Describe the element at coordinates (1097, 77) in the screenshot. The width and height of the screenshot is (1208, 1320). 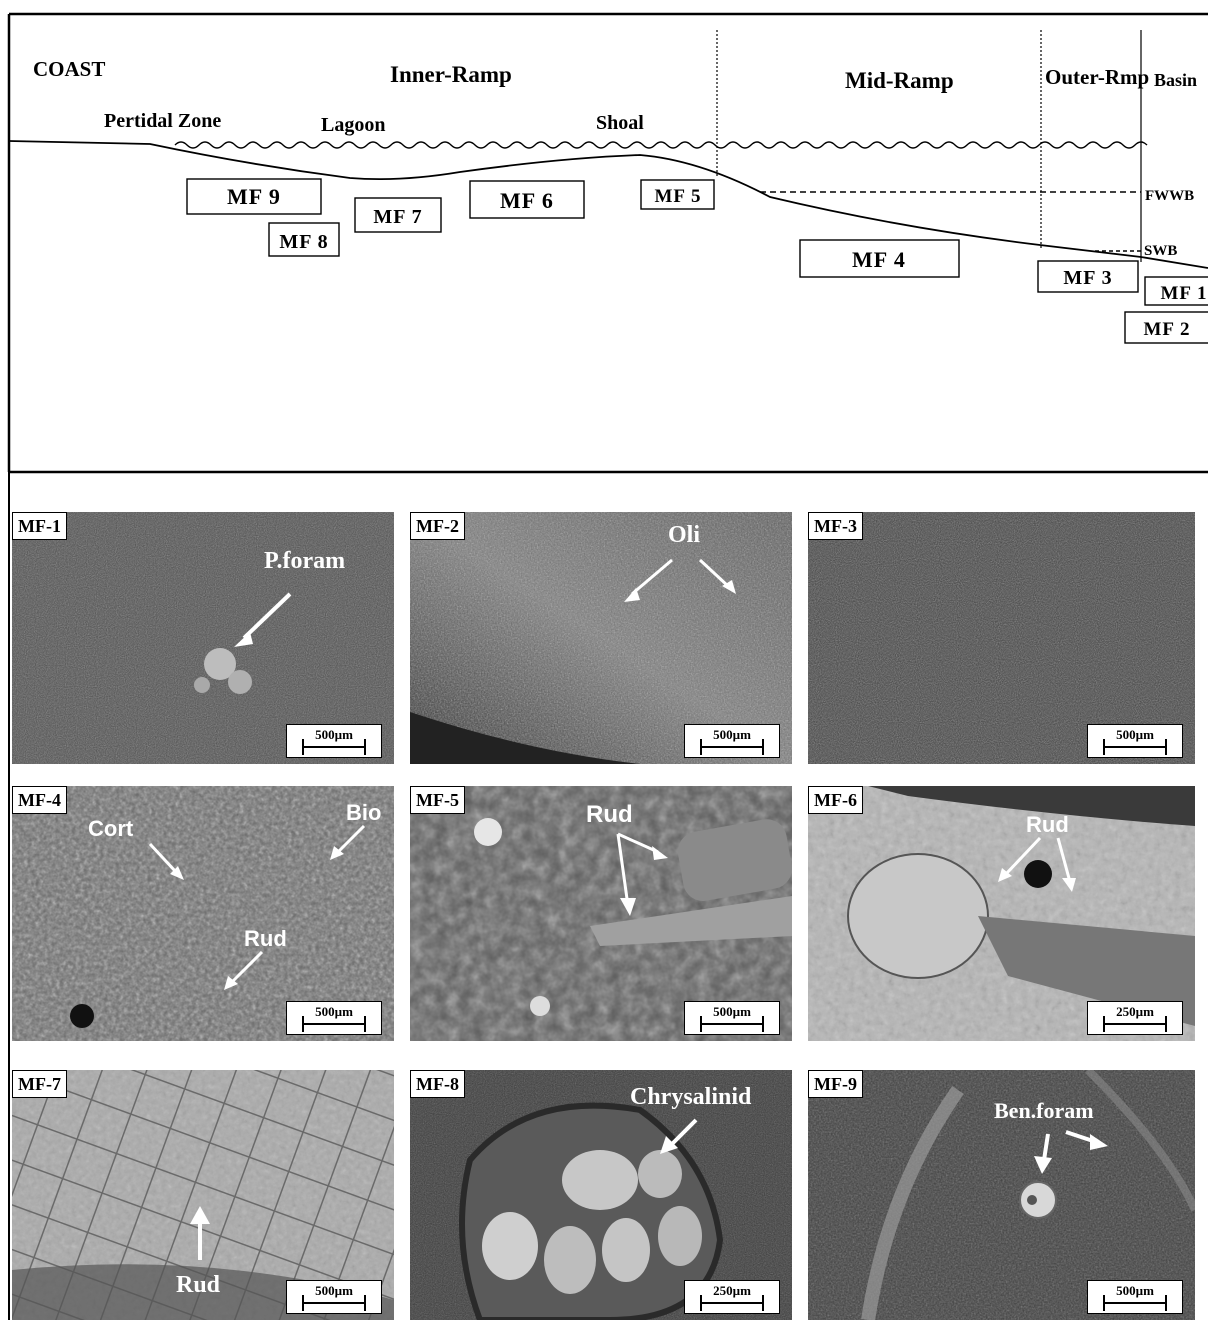
I see `zone-outer-ramp: Outer-Rmp` at that location.